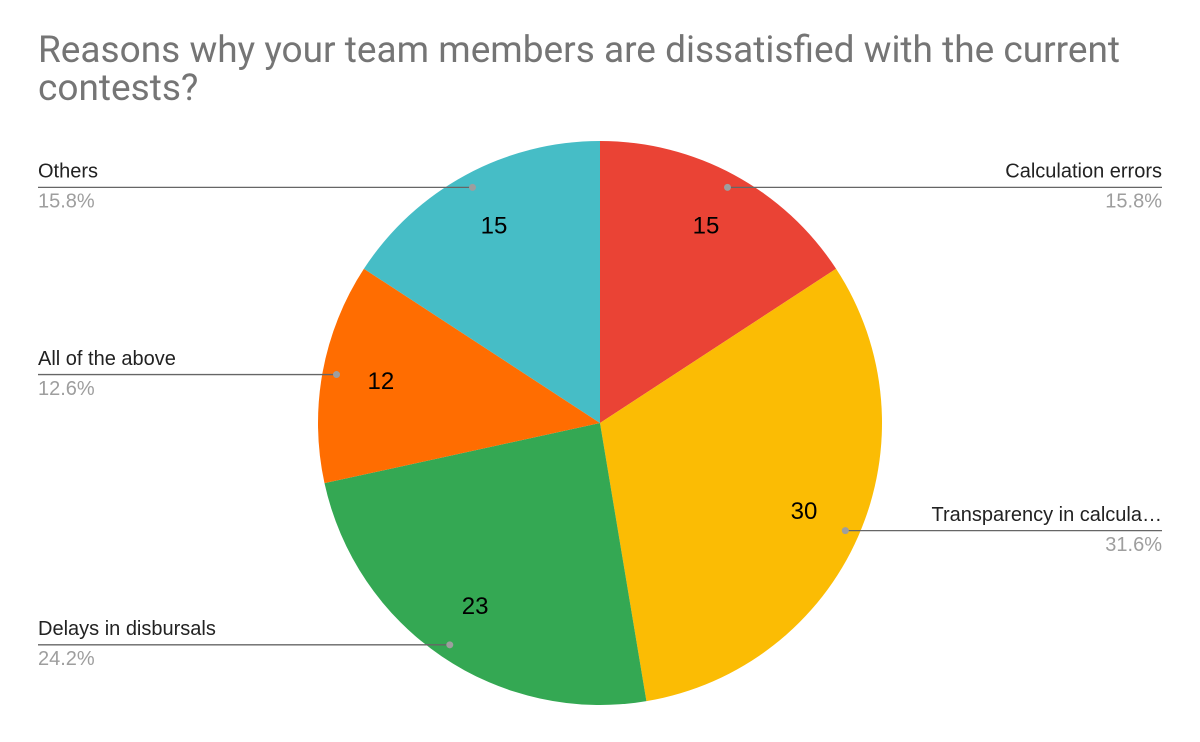 The image size is (1200, 742). I want to click on percent-label: 24.2%, so click(66, 659).